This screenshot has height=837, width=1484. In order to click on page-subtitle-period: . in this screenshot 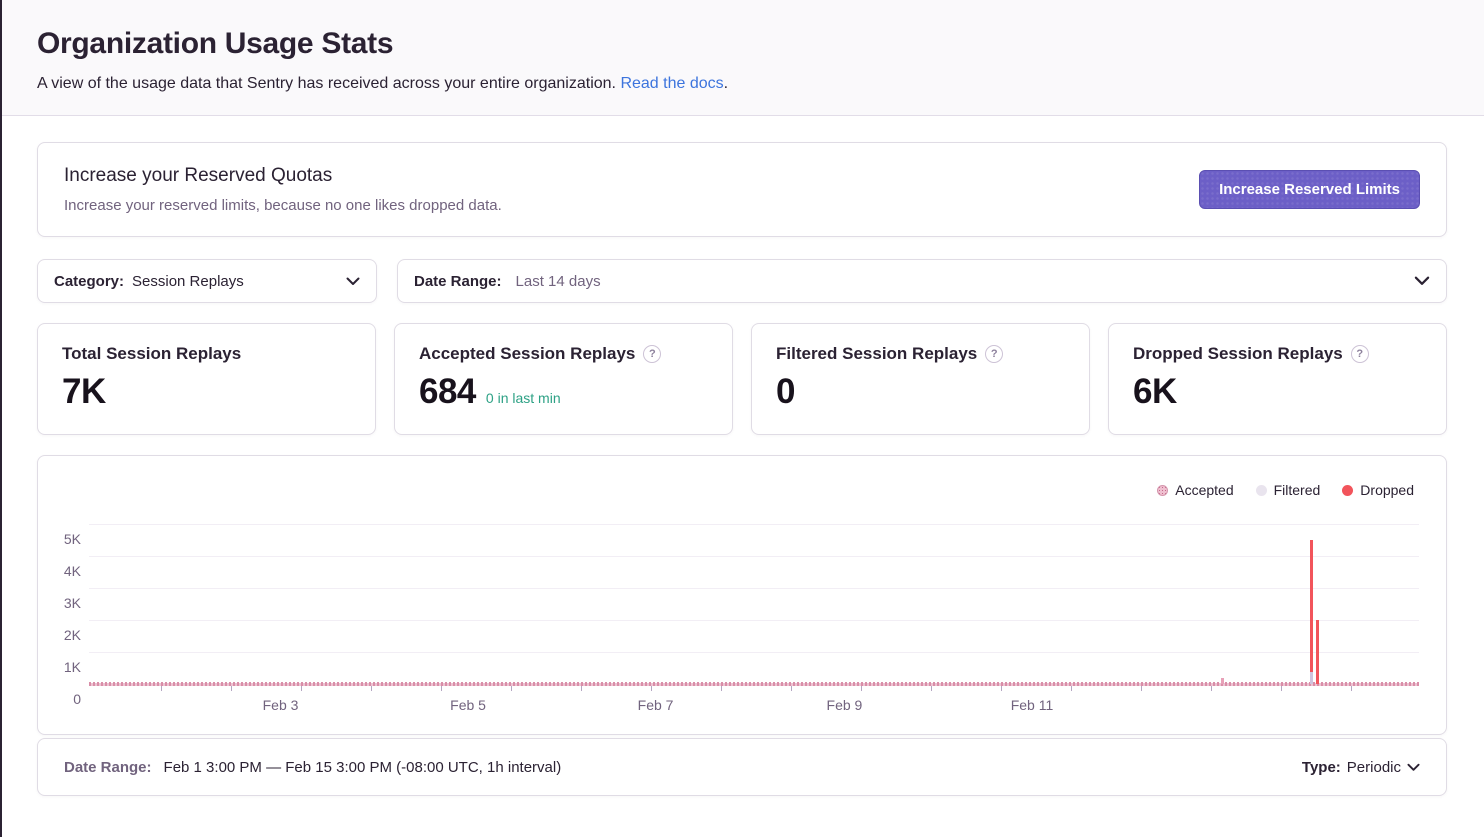, I will do `click(726, 83)`.